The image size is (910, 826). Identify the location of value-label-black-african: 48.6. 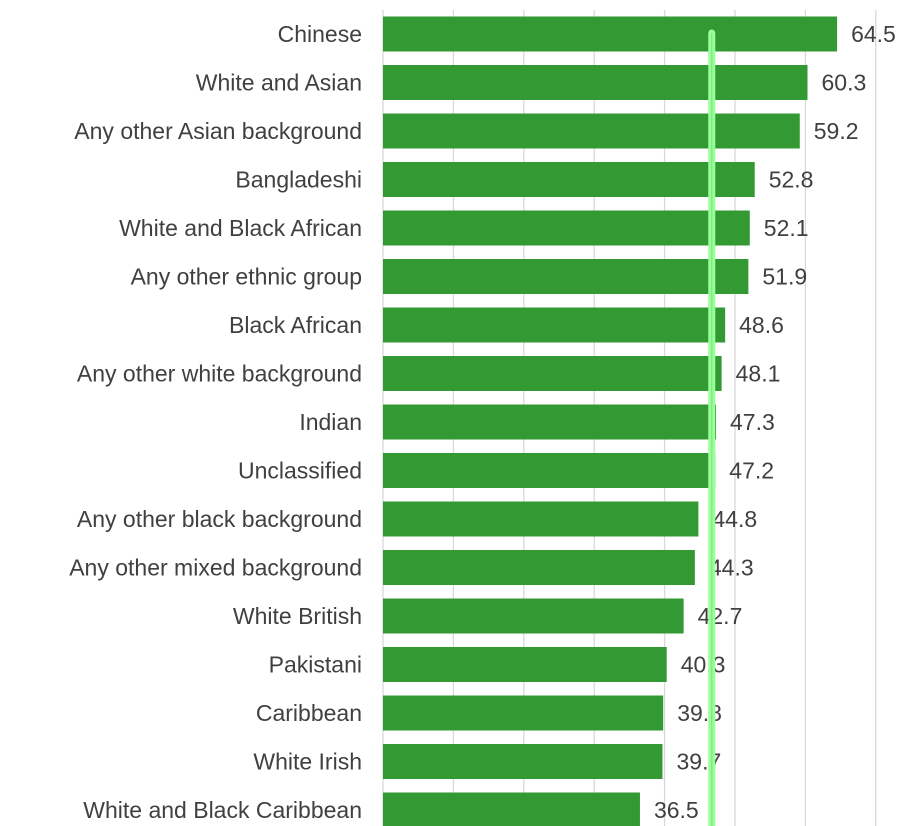
(761, 325).